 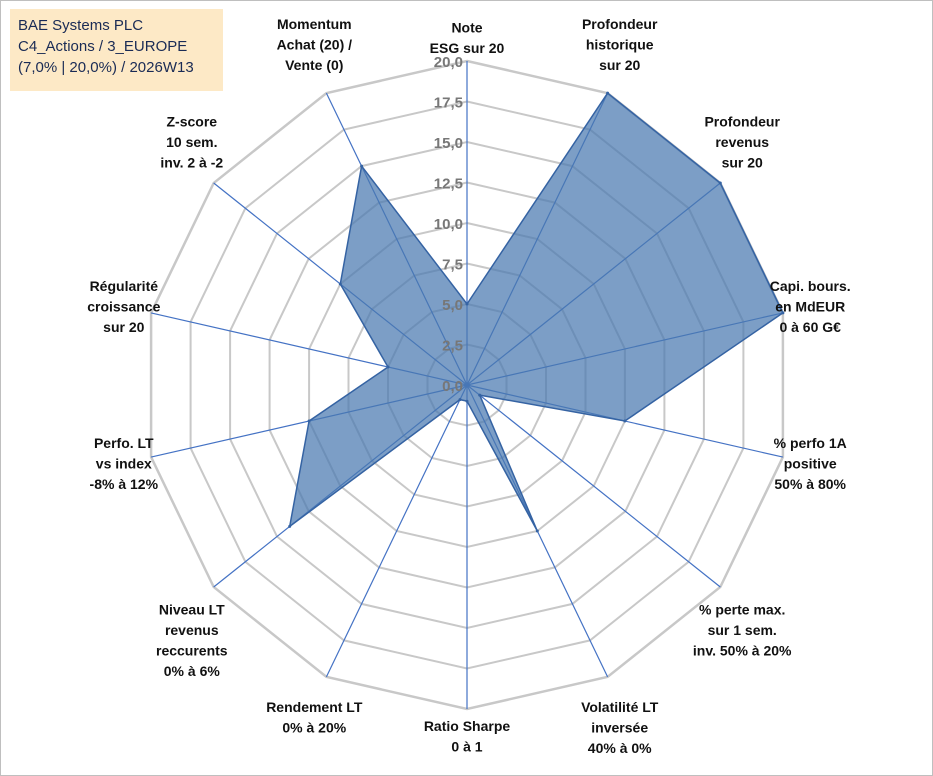 I want to click on axis-label-line: positive, so click(x=810, y=463).